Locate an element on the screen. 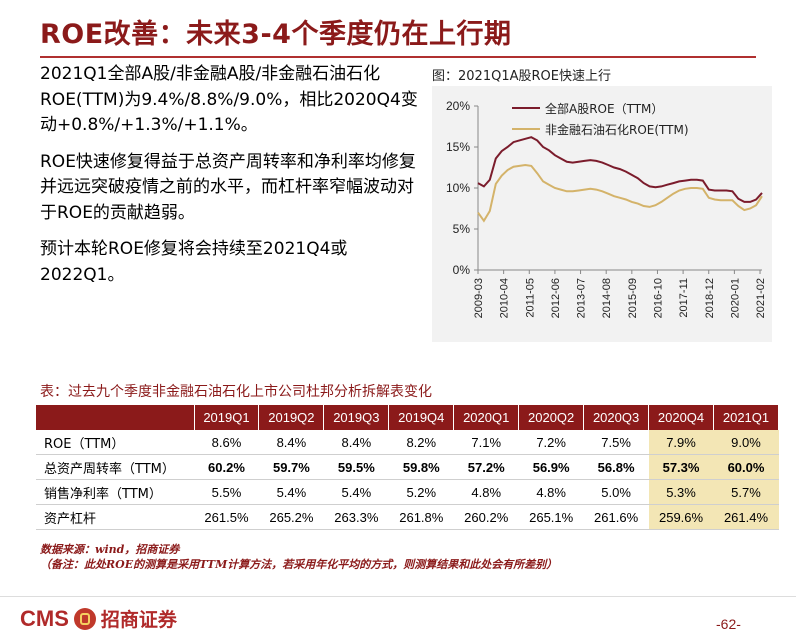  table-cell-highlight: 259.6% is located at coordinates (681, 517).